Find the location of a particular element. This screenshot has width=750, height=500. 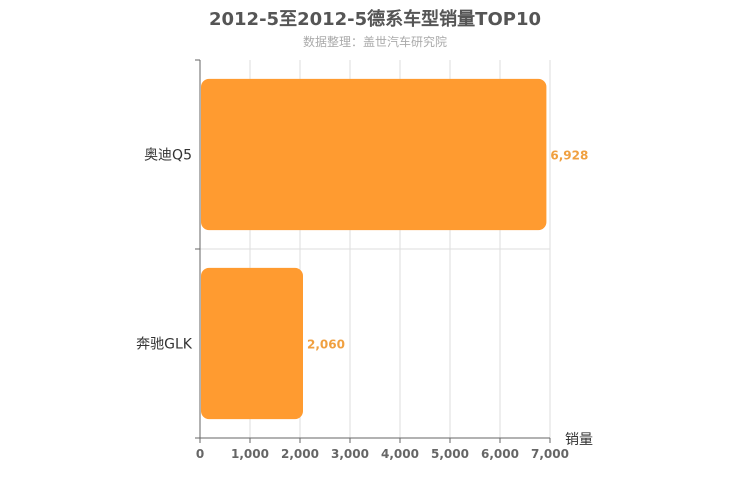

x-tick-label: 6,000 is located at coordinates (500, 454).